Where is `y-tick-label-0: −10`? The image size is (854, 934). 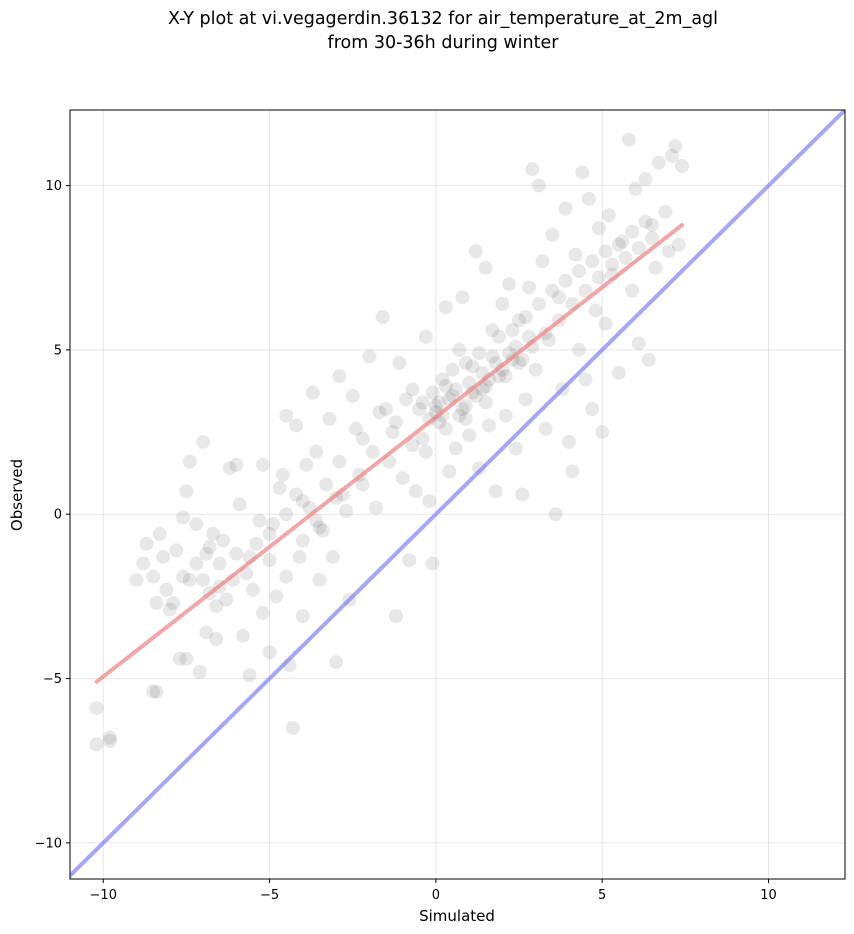 y-tick-label-0: −10 is located at coordinates (48, 843).